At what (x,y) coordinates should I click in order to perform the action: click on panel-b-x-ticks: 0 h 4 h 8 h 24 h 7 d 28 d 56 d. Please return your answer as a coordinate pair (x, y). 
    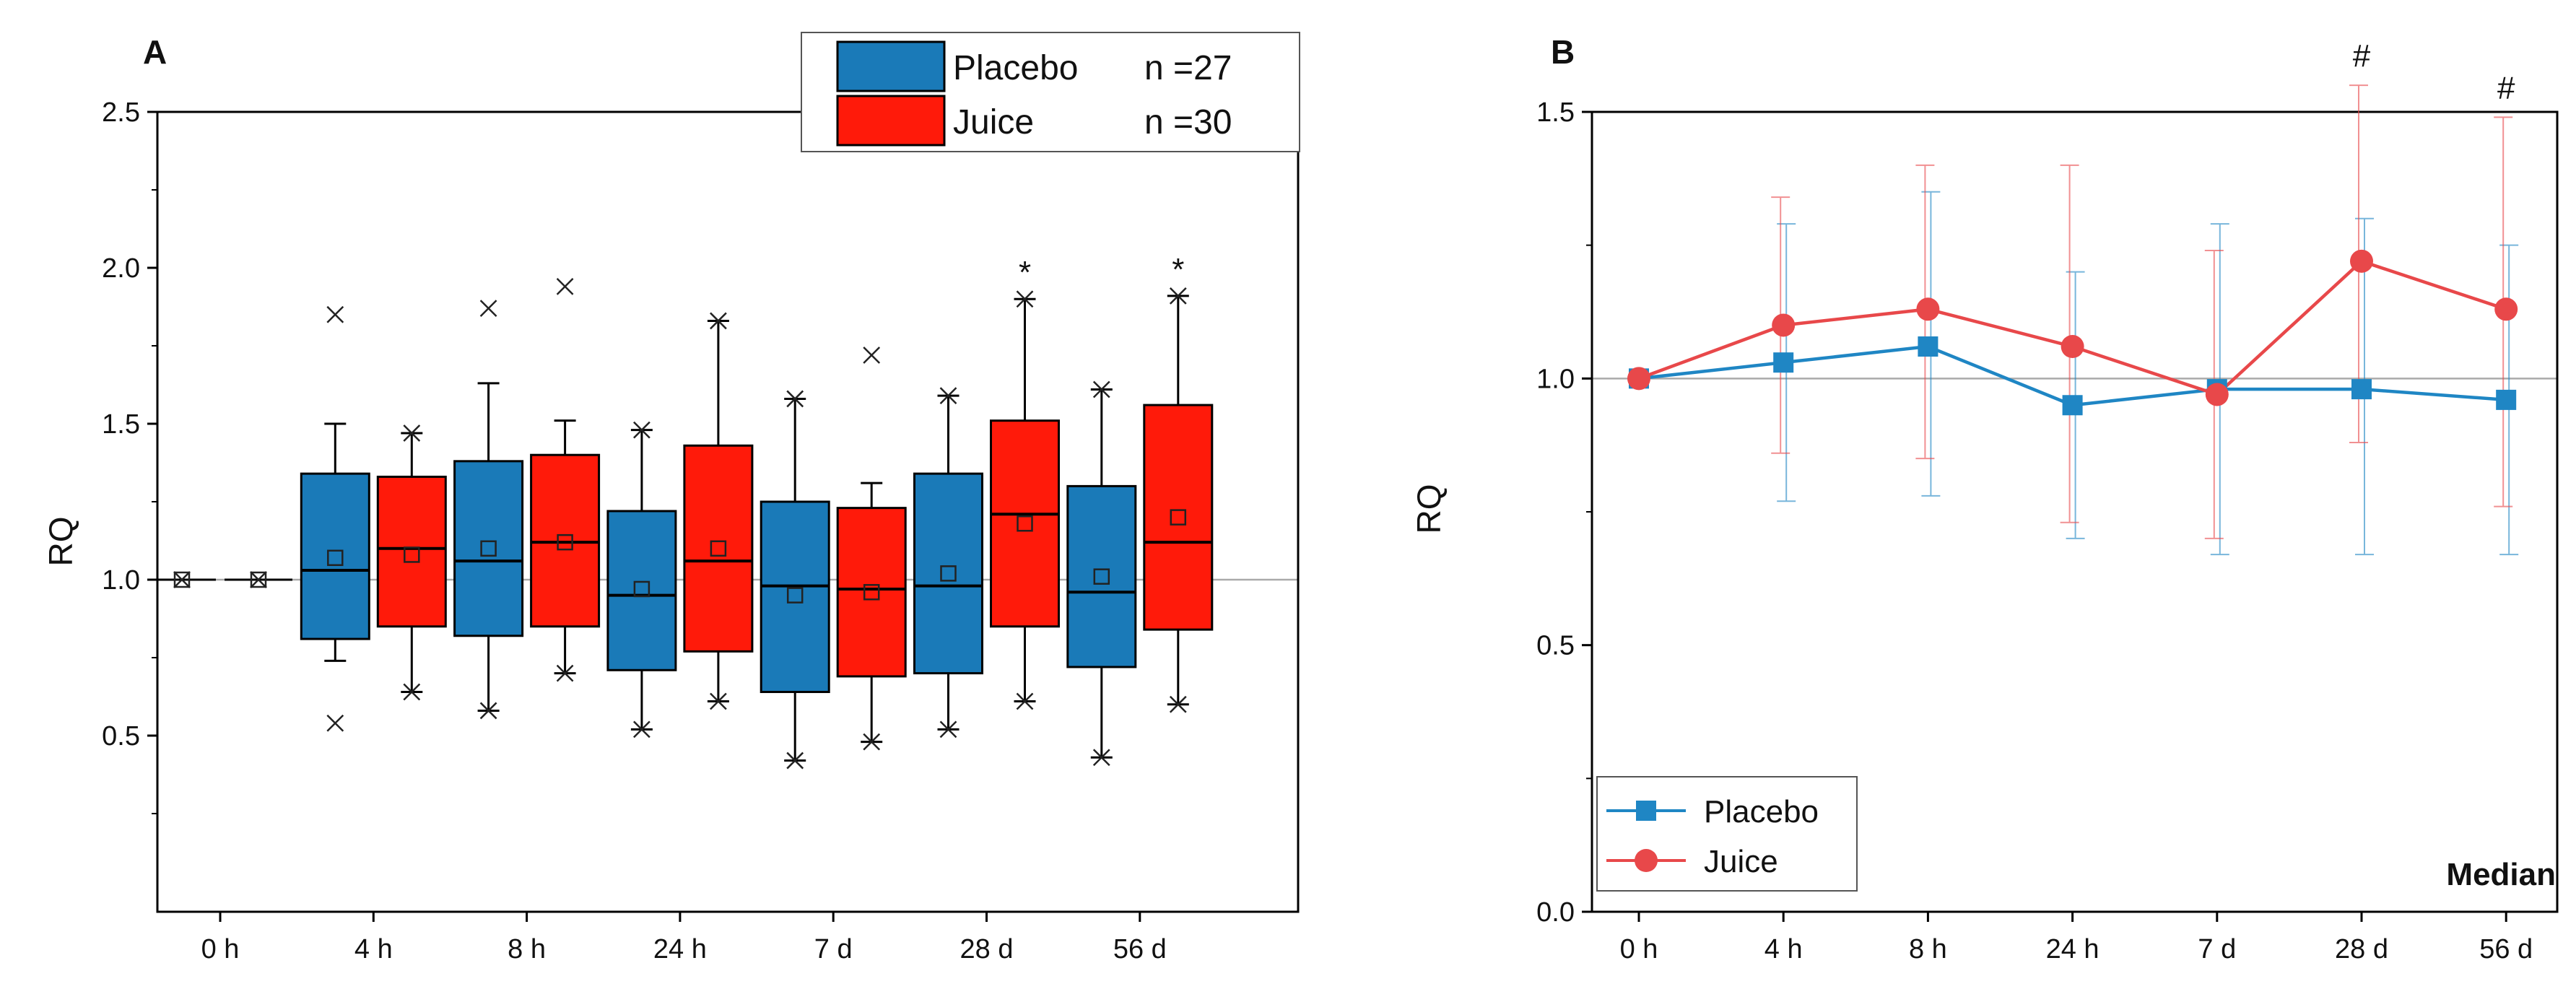
    Looking at the image, I should click on (2076, 938).